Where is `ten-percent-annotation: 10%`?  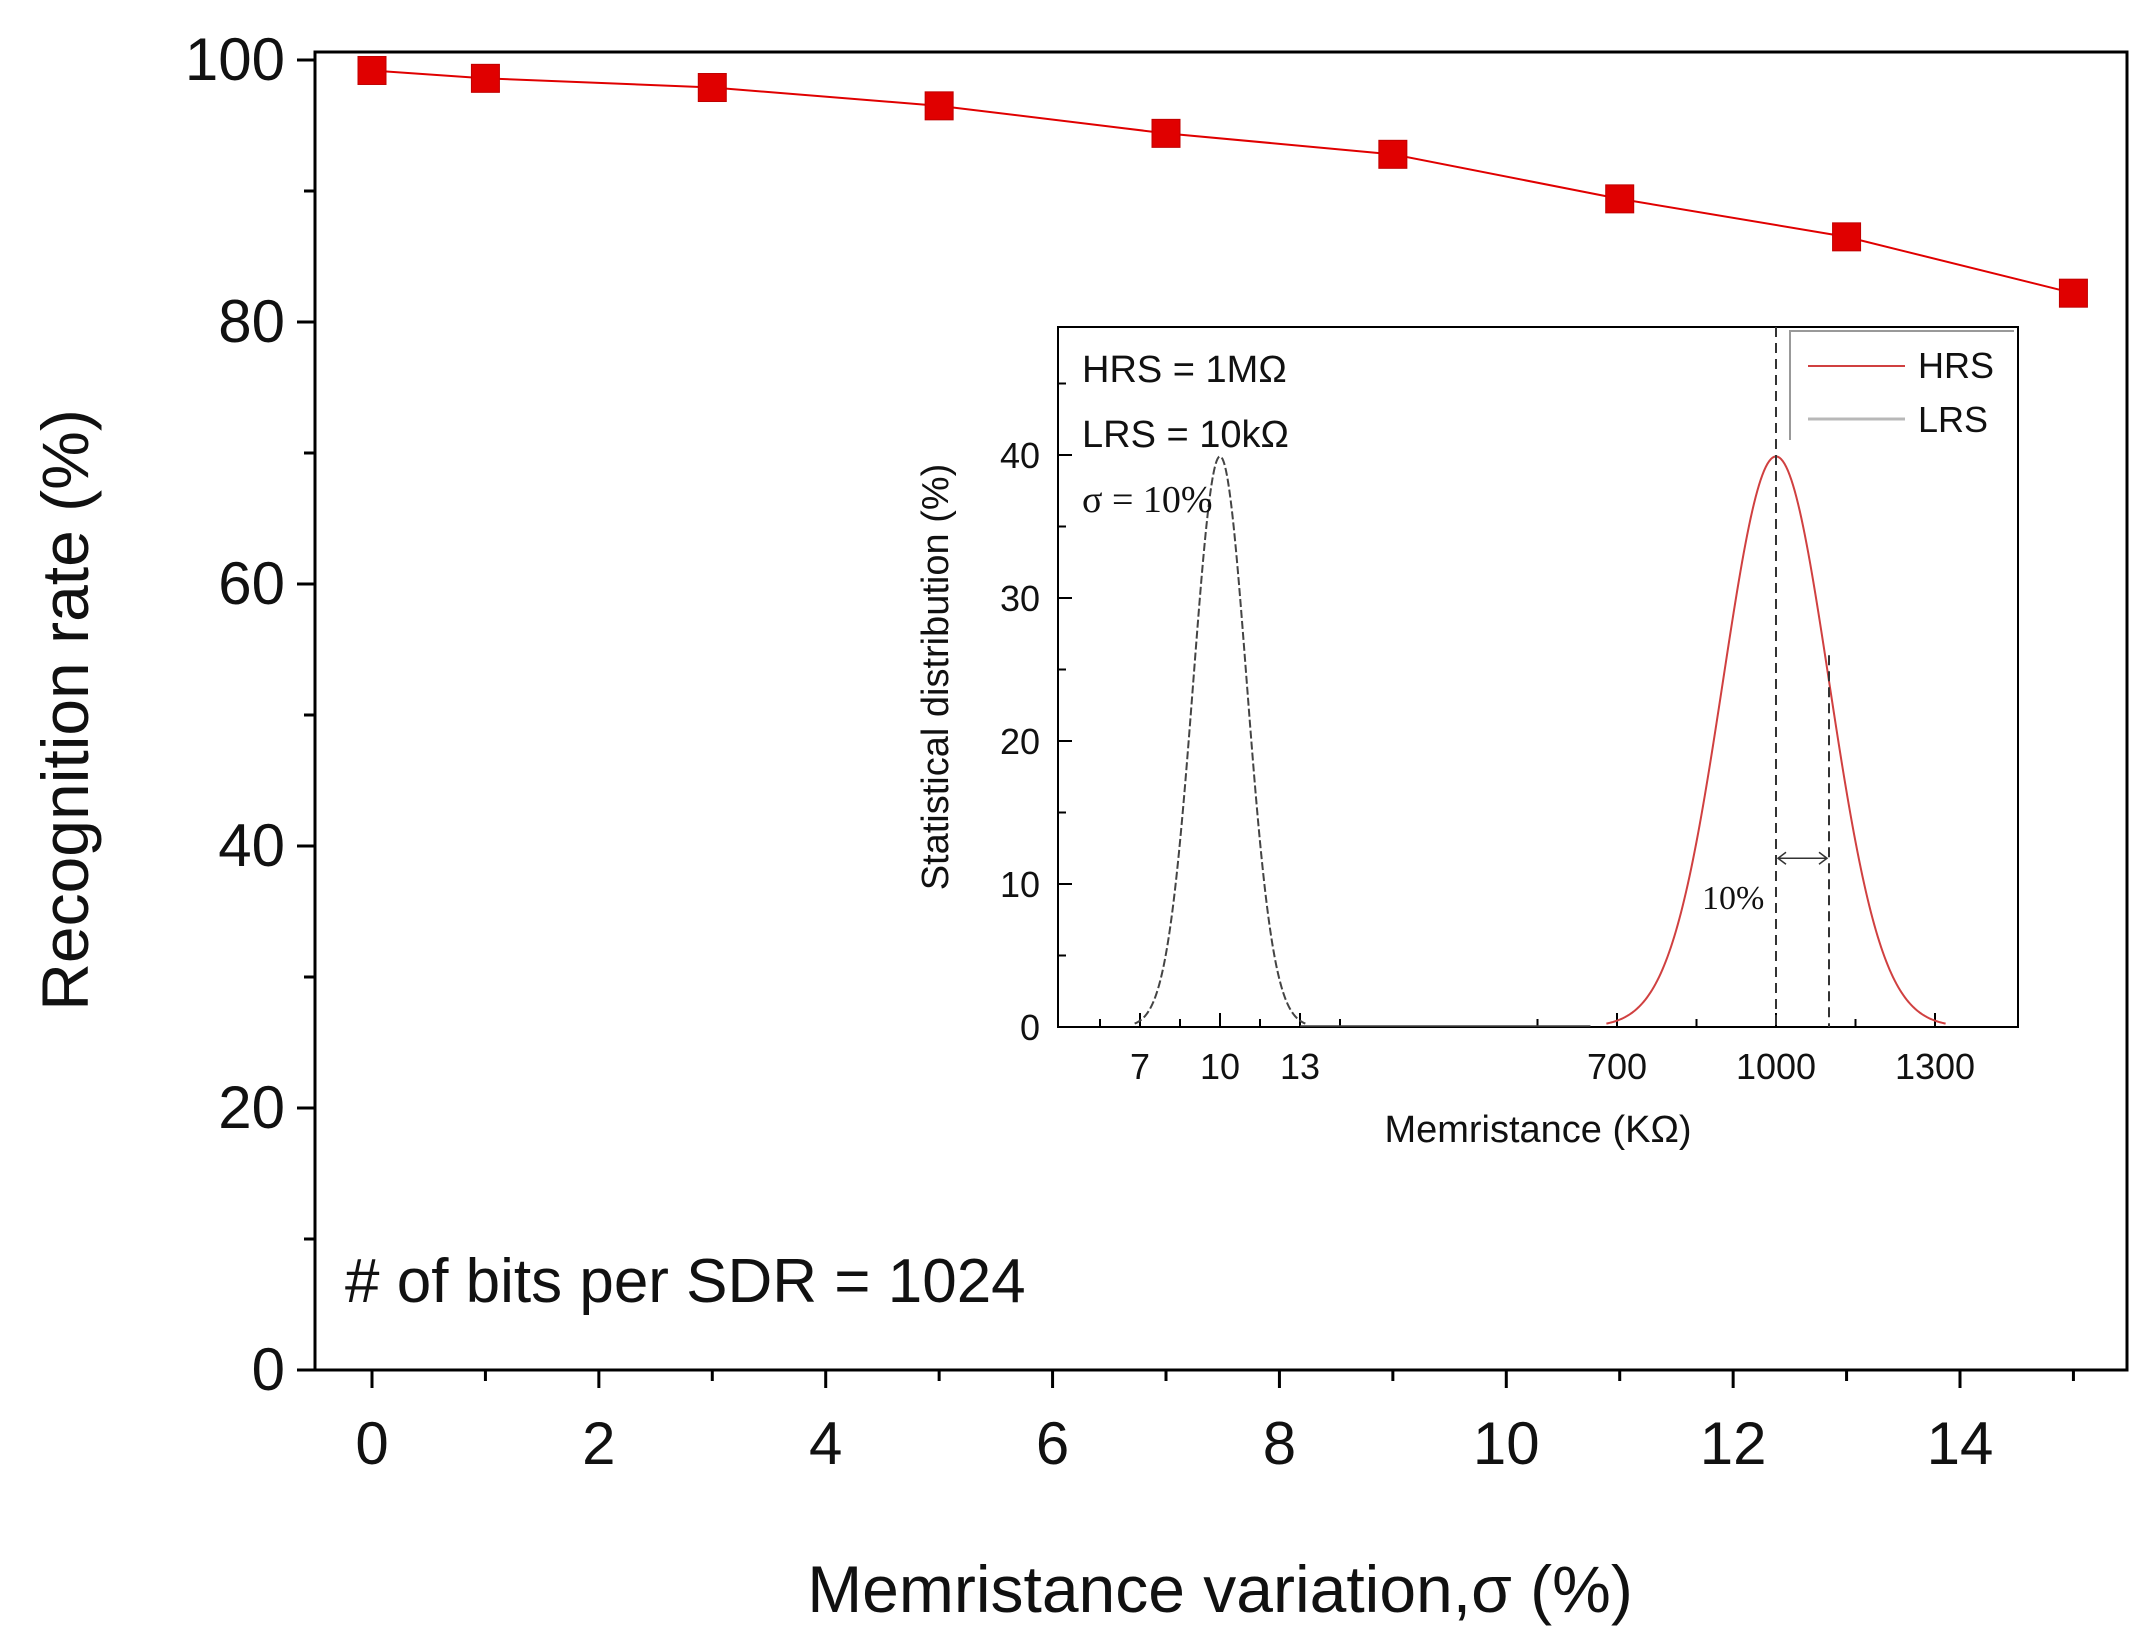 ten-percent-annotation: 10% is located at coordinates (1733, 898).